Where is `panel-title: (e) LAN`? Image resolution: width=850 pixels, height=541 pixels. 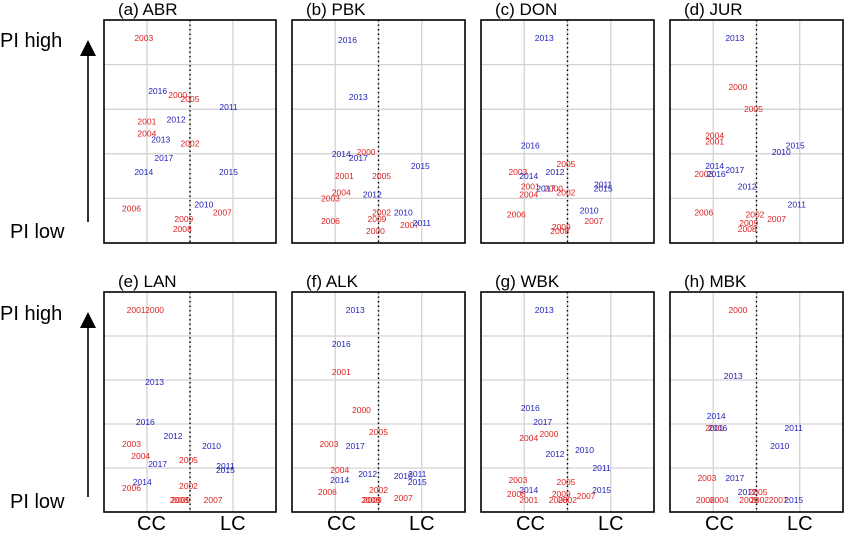
panel-title: (e) LAN is located at coordinates (147, 281).